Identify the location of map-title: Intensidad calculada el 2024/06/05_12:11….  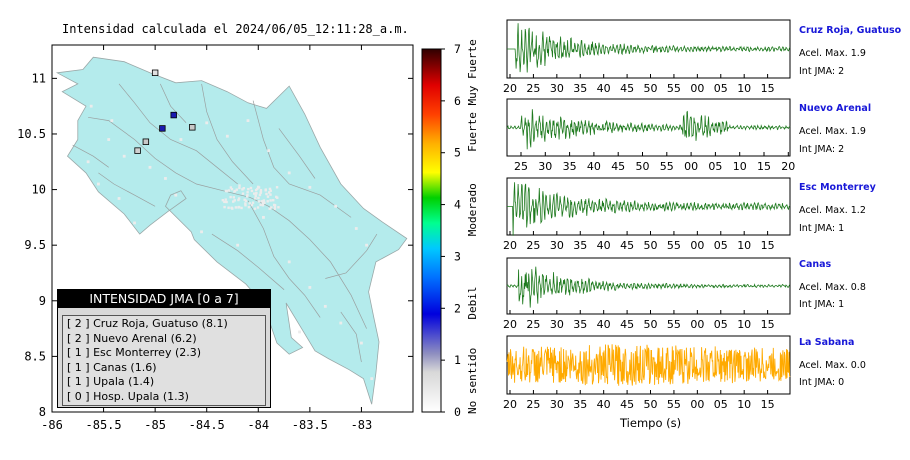
(235, 29).